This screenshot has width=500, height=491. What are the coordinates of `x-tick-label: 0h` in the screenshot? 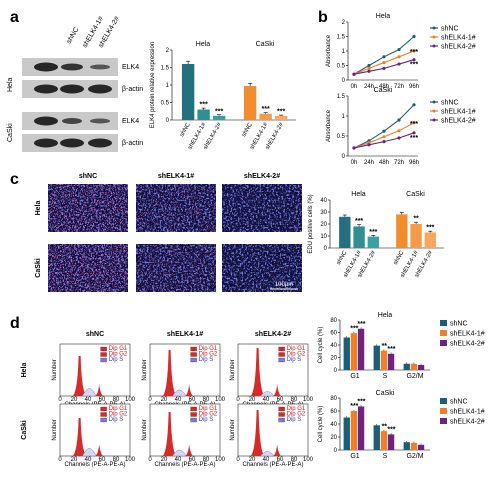 It's located at (354, 87).